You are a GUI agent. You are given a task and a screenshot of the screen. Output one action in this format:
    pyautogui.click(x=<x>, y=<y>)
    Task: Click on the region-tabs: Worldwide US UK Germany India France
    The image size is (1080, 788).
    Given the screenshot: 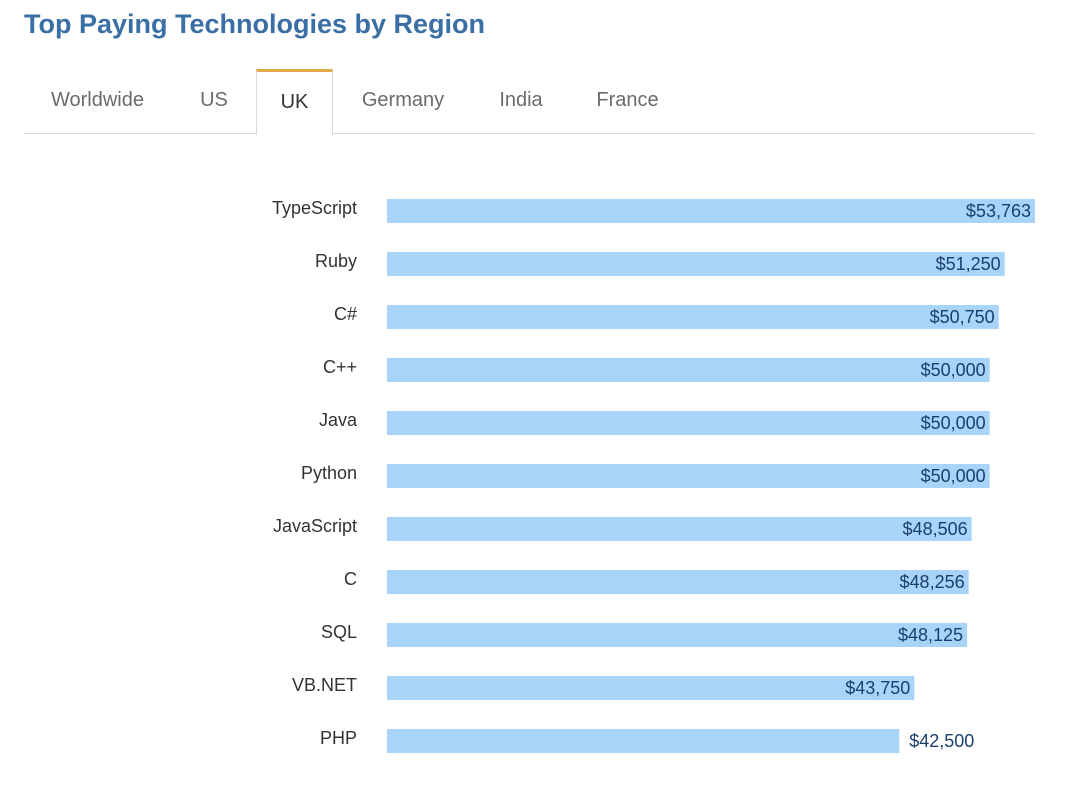 What is the action you would take?
    pyautogui.click(x=529, y=102)
    